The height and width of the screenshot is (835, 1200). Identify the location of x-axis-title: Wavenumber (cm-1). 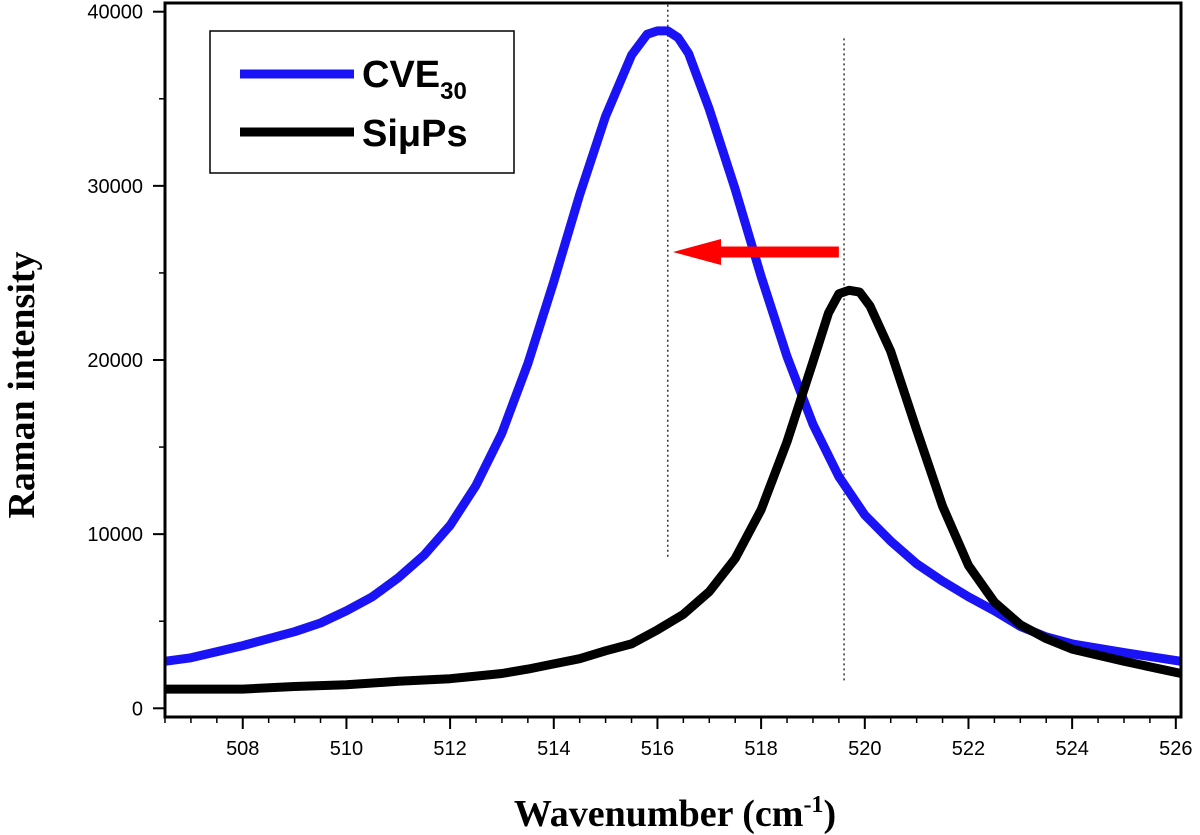
(675, 813).